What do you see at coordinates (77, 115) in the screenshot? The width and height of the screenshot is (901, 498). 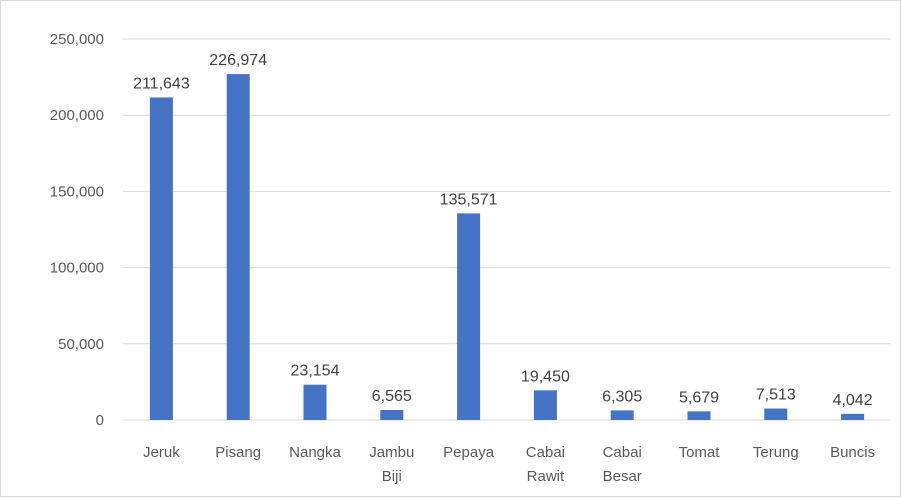 I see `y-tick-label: 200,000` at bounding box center [77, 115].